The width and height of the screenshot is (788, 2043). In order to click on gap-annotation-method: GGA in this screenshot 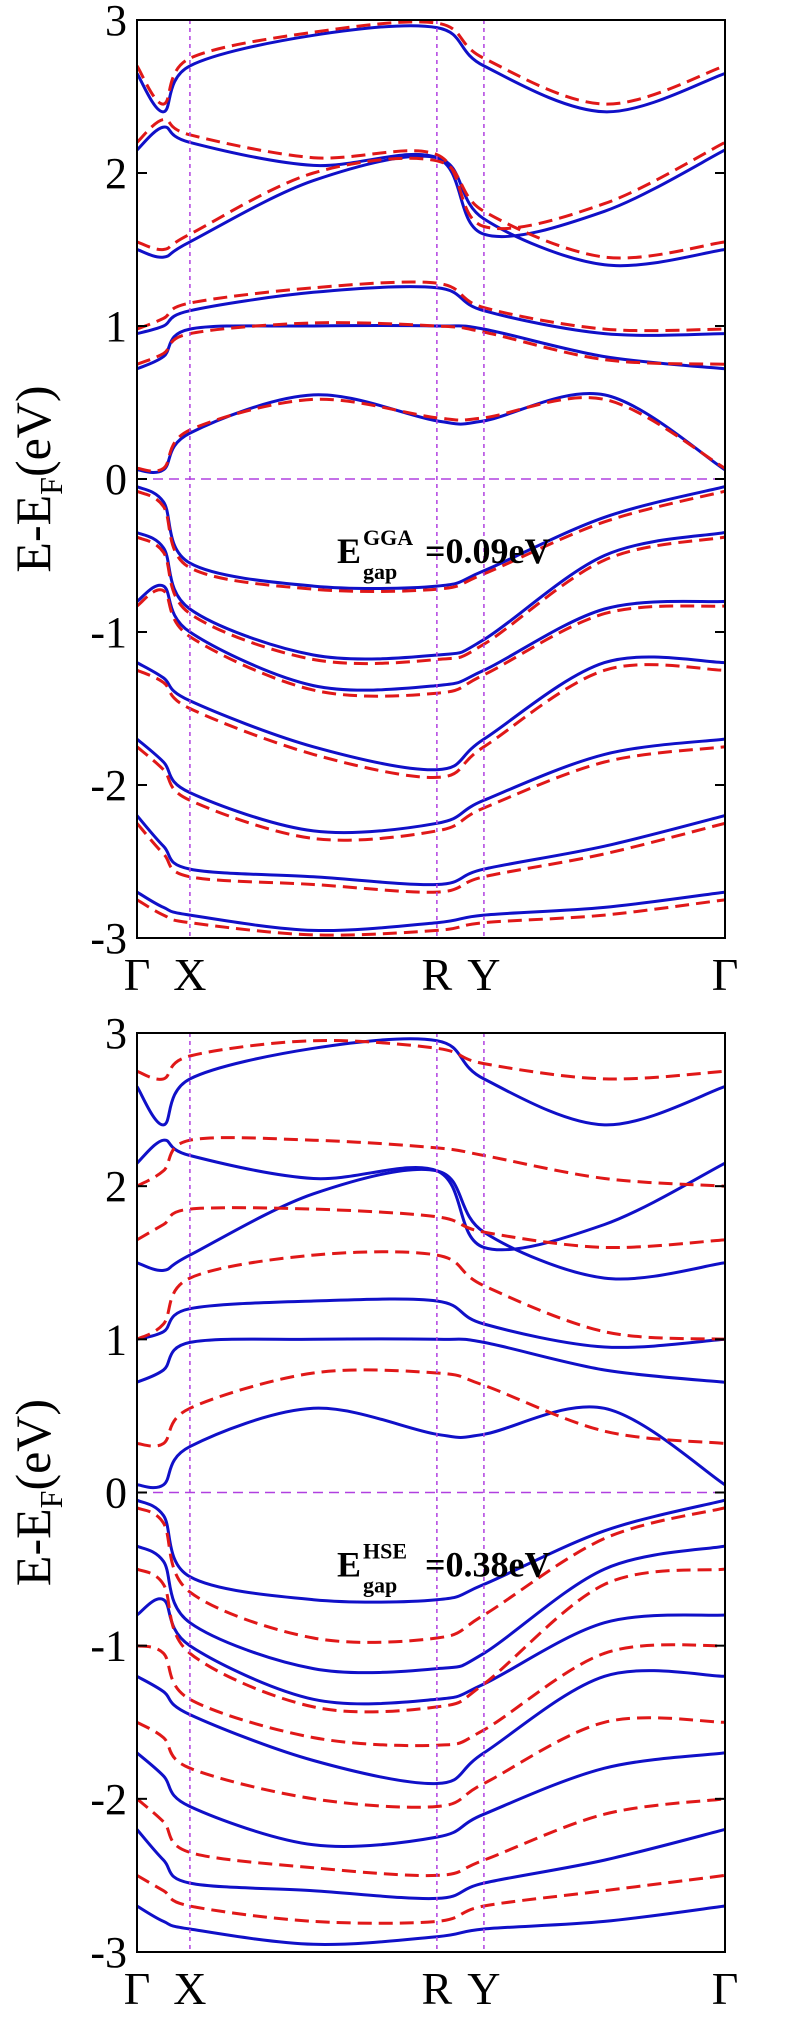, I will do `click(388, 537)`.